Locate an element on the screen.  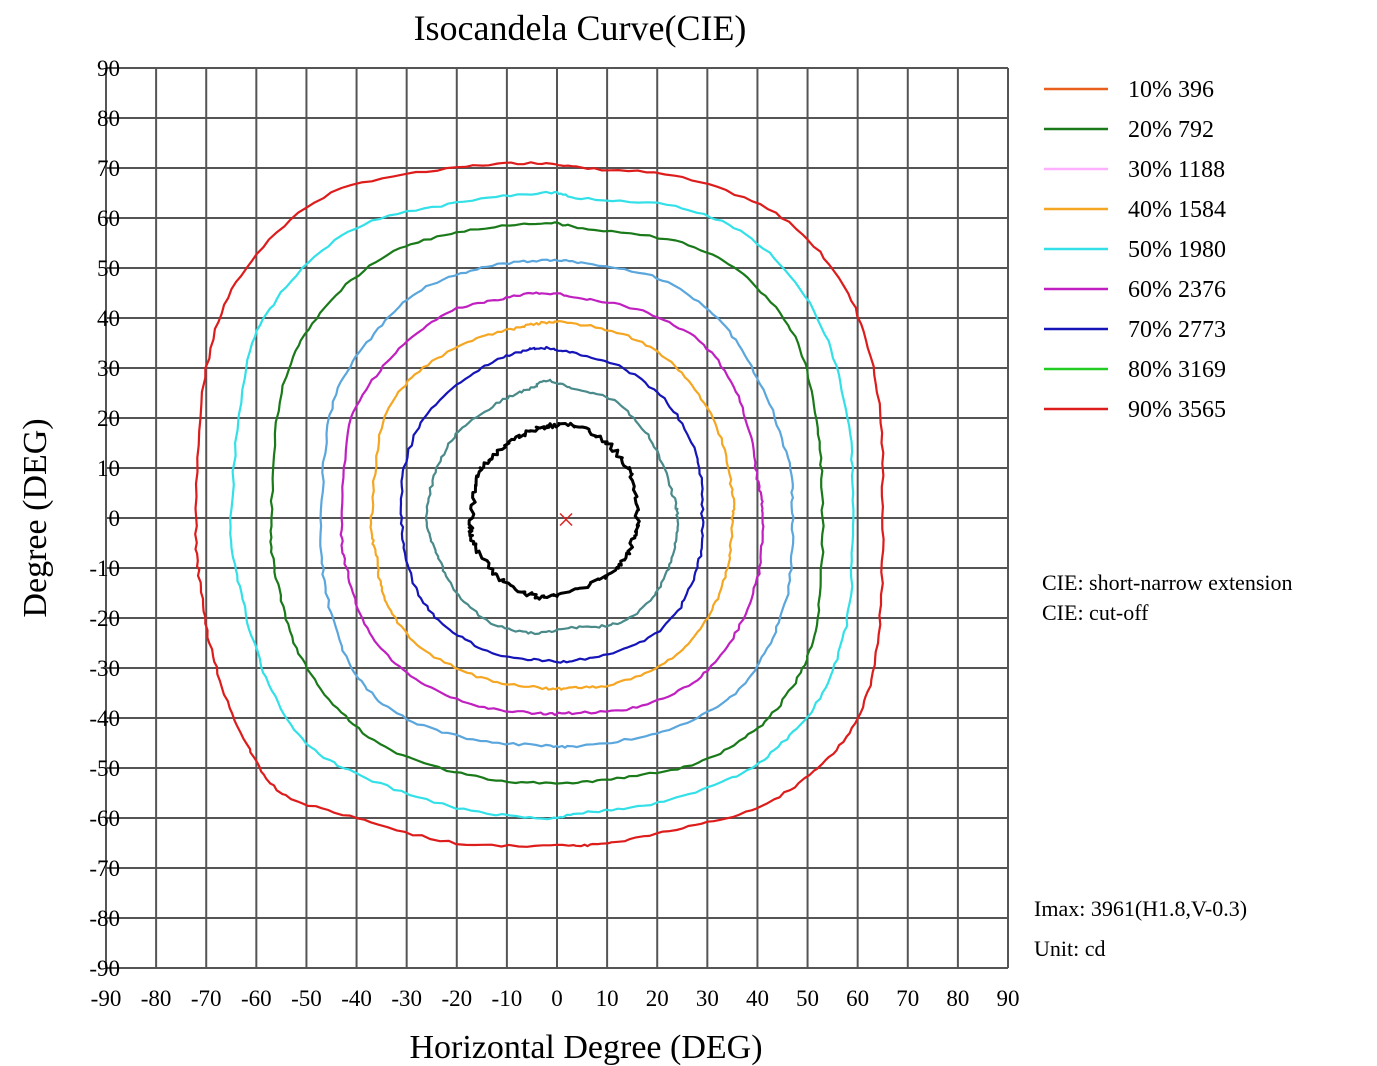
annotation-unit: Unit: cd is located at coordinates (1070, 948).